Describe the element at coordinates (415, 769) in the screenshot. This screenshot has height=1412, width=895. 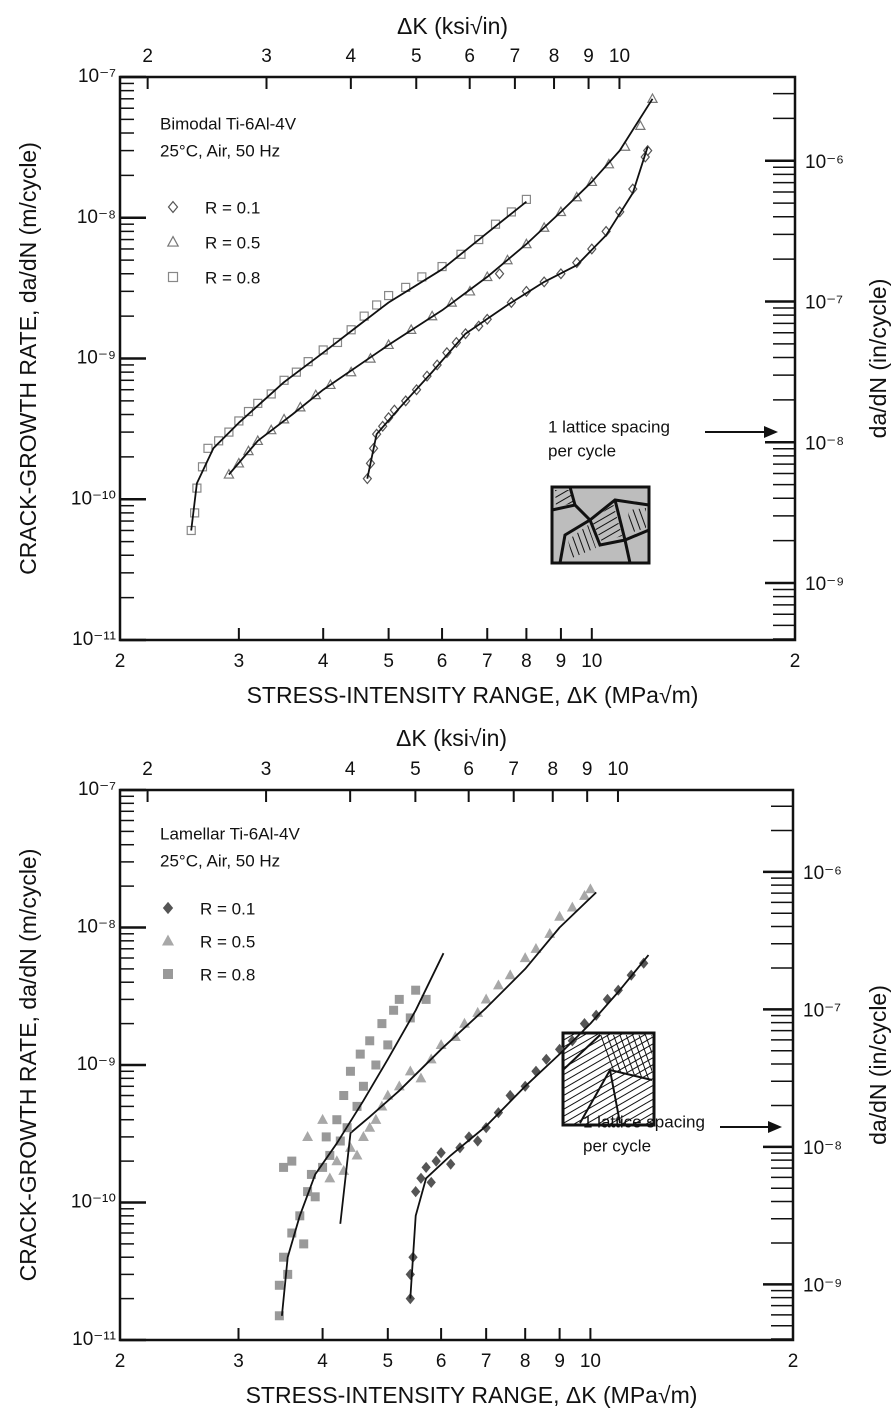
I see `x2-tick-label: 5` at that location.